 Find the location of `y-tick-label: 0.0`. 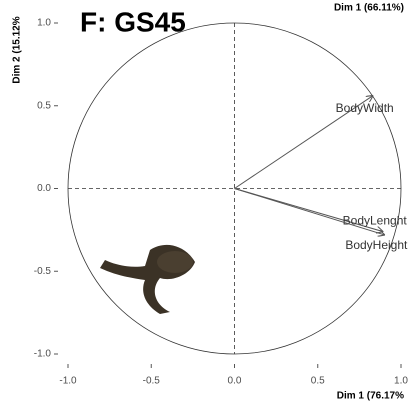

y-tick-label: 0.0 is located at coordinates (44, 188).